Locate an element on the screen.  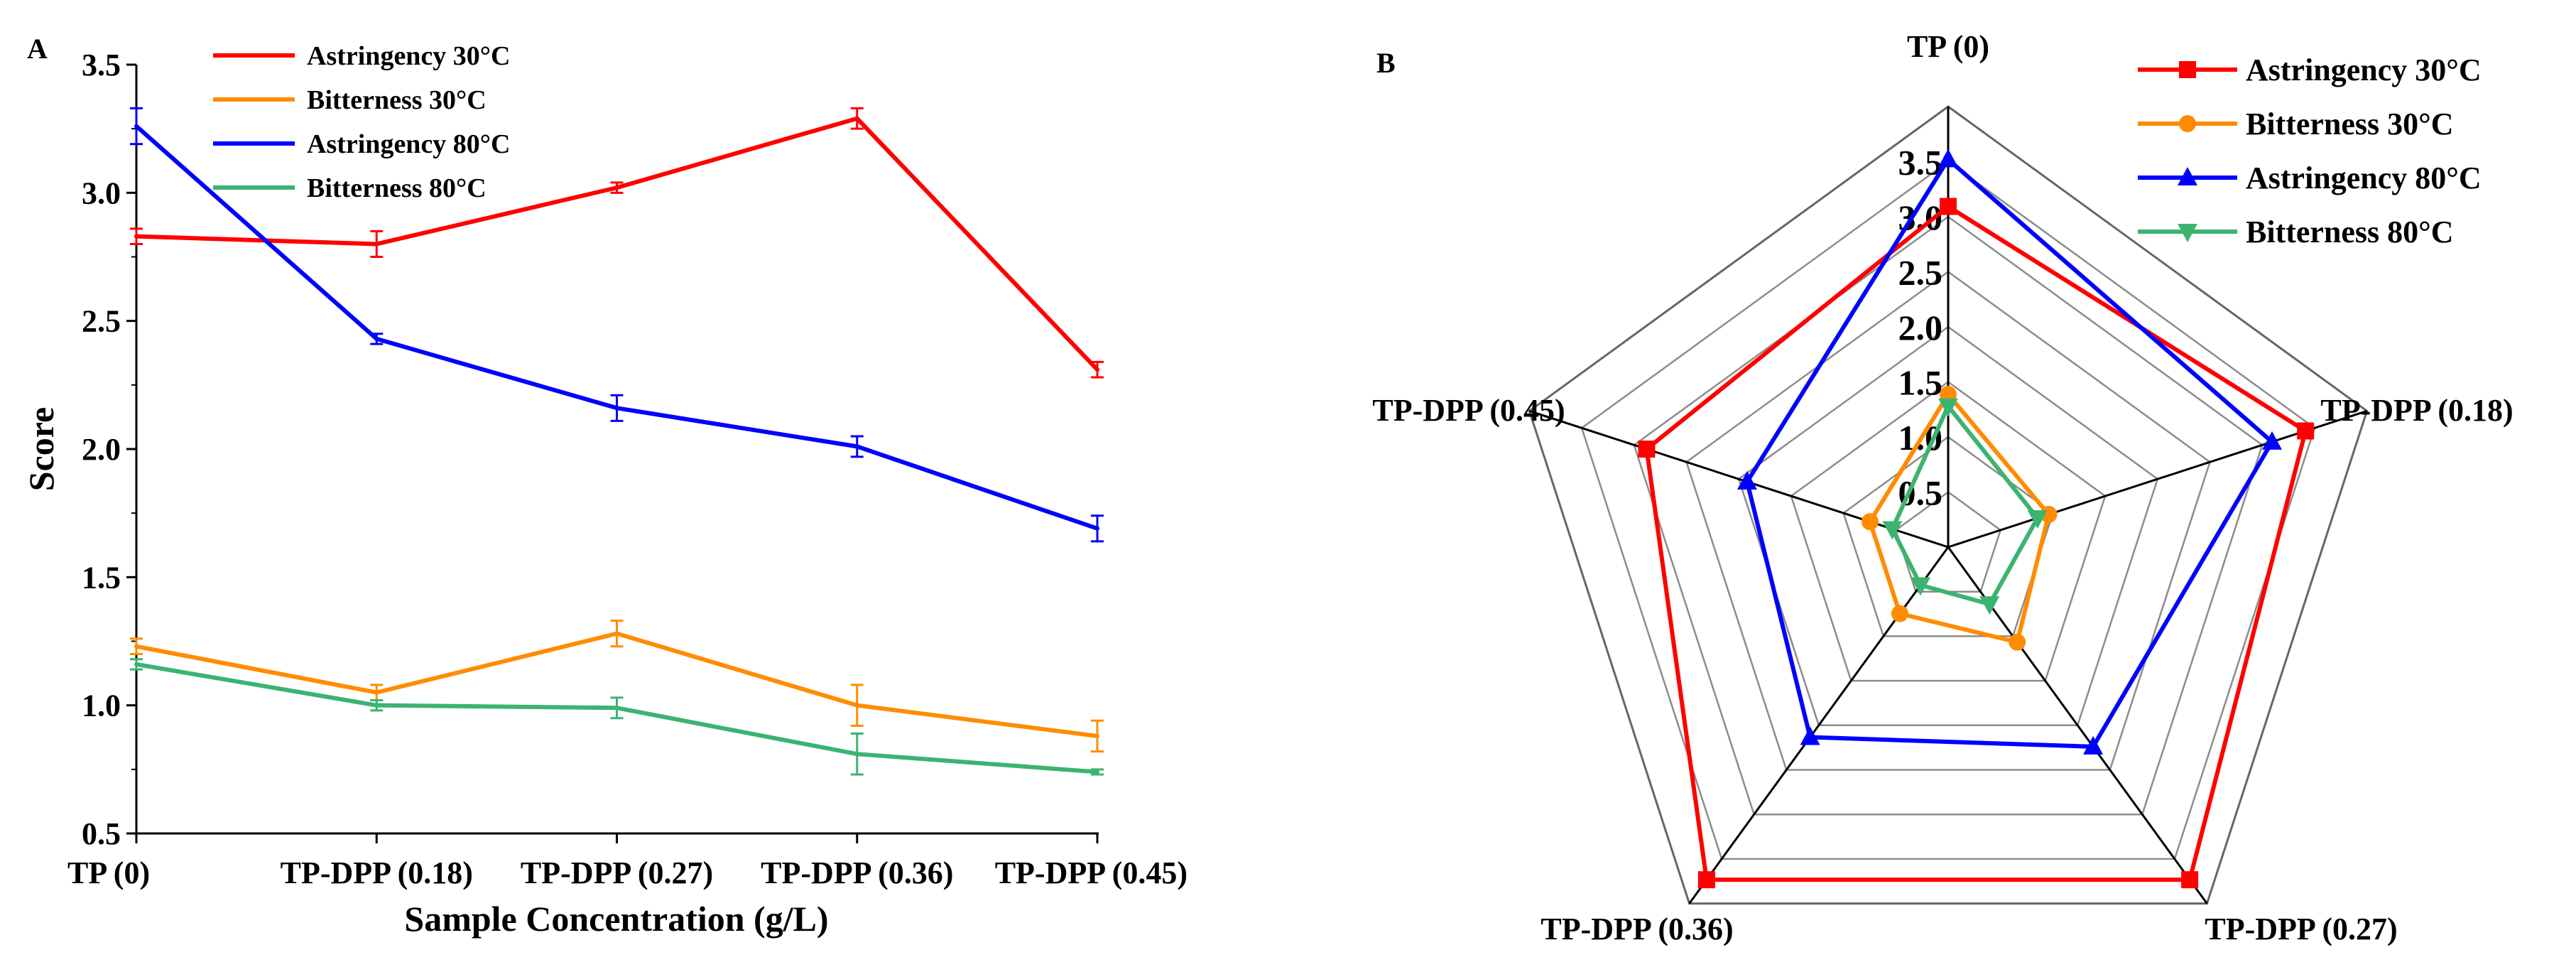
series-astringency-30-c is located at coordinates (617, 243).